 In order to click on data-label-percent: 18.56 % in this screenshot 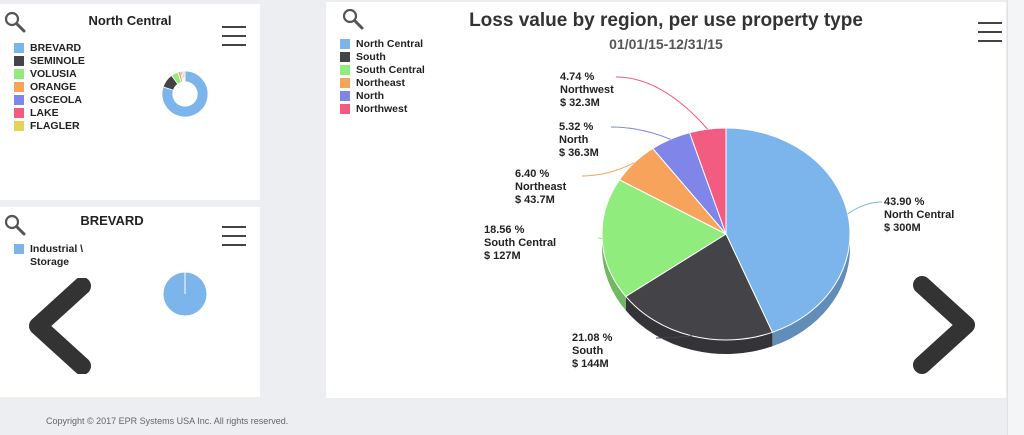, I will do `click(504, 230)`.